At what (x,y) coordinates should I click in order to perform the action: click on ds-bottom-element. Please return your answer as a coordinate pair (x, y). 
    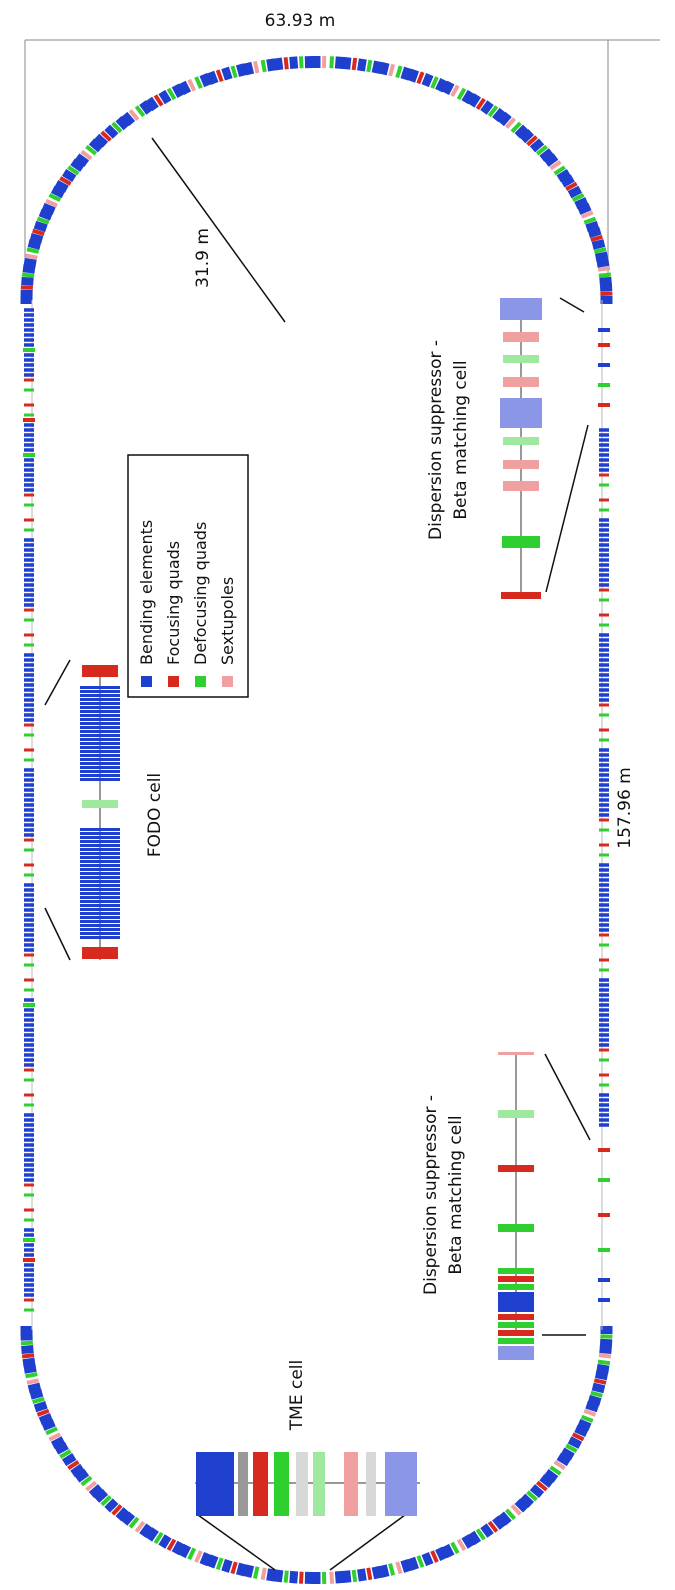
    Looking at the image, I should click on (516, 1317).